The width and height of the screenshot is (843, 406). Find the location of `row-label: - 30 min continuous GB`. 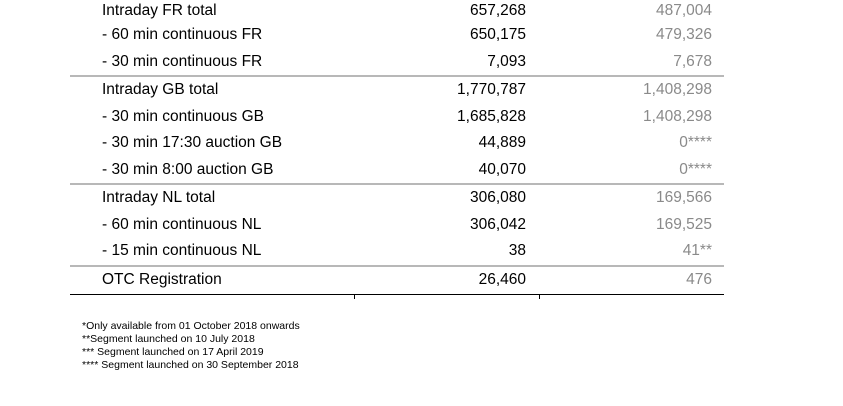

row-label: - 30 min continuous GB is located at coordinates (183, 116).